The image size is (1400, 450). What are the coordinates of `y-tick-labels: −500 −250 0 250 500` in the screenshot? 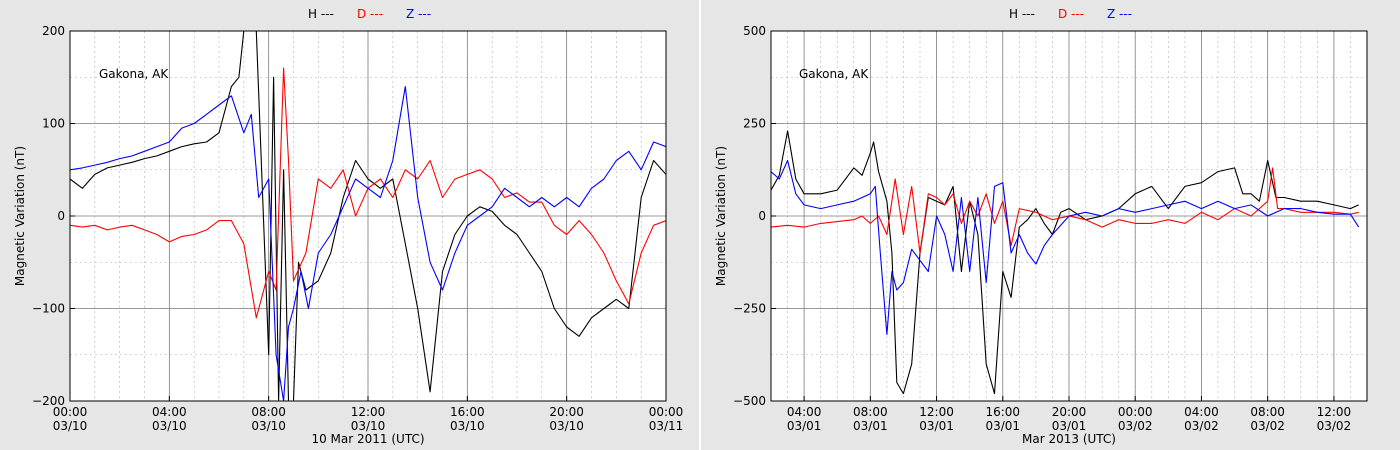 It's located at (749, 216).